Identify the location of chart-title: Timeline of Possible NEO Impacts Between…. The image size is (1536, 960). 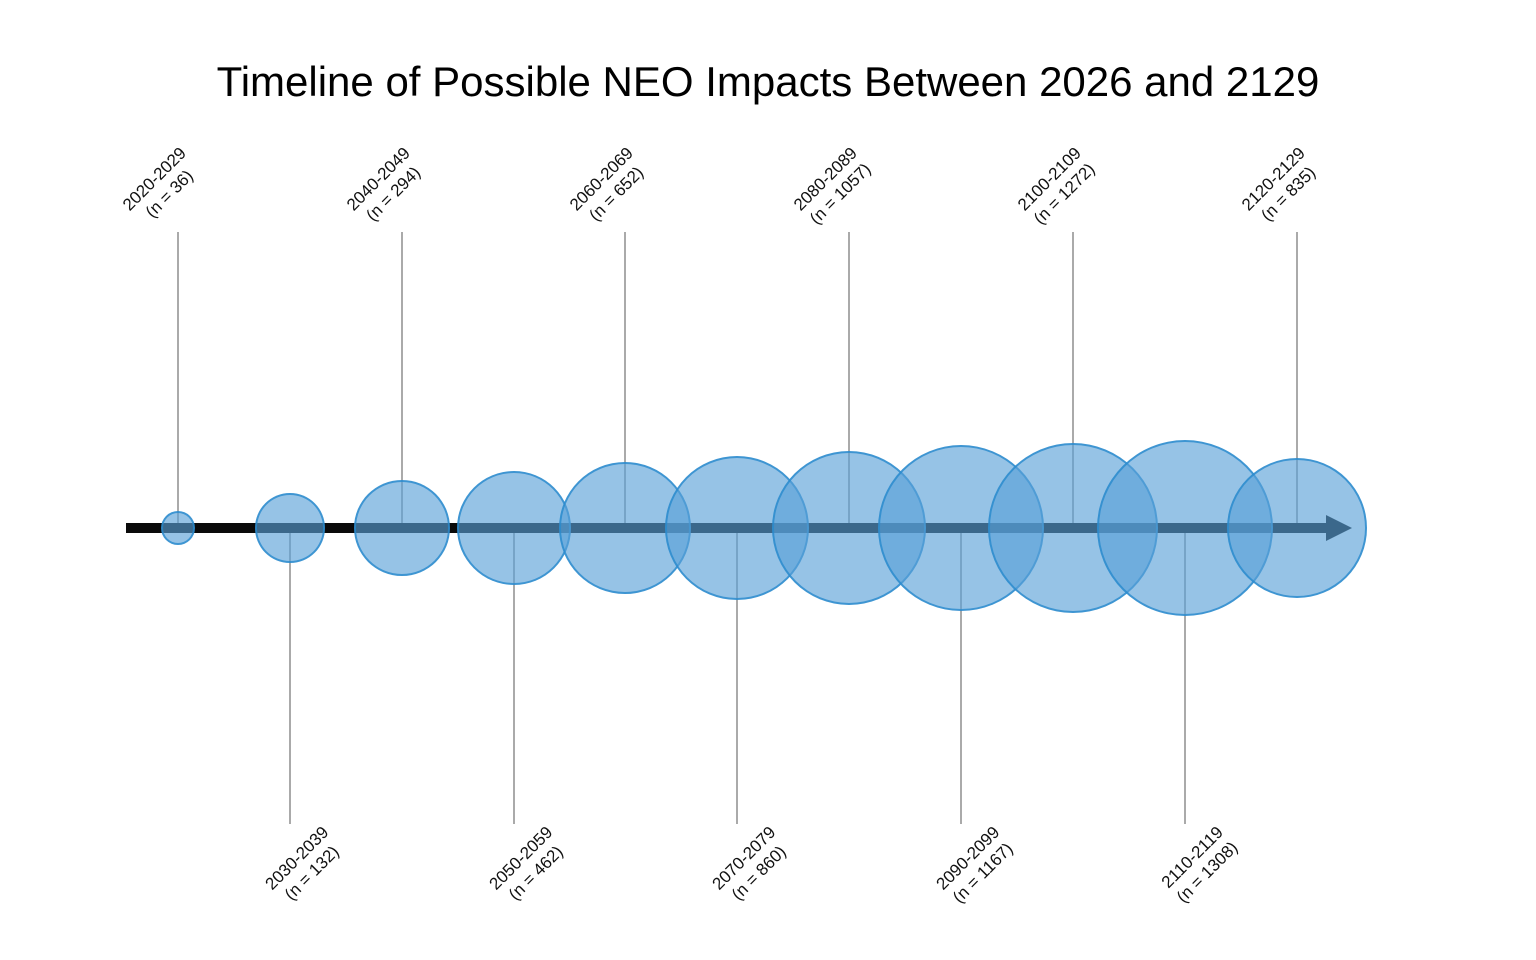
(768, 81).